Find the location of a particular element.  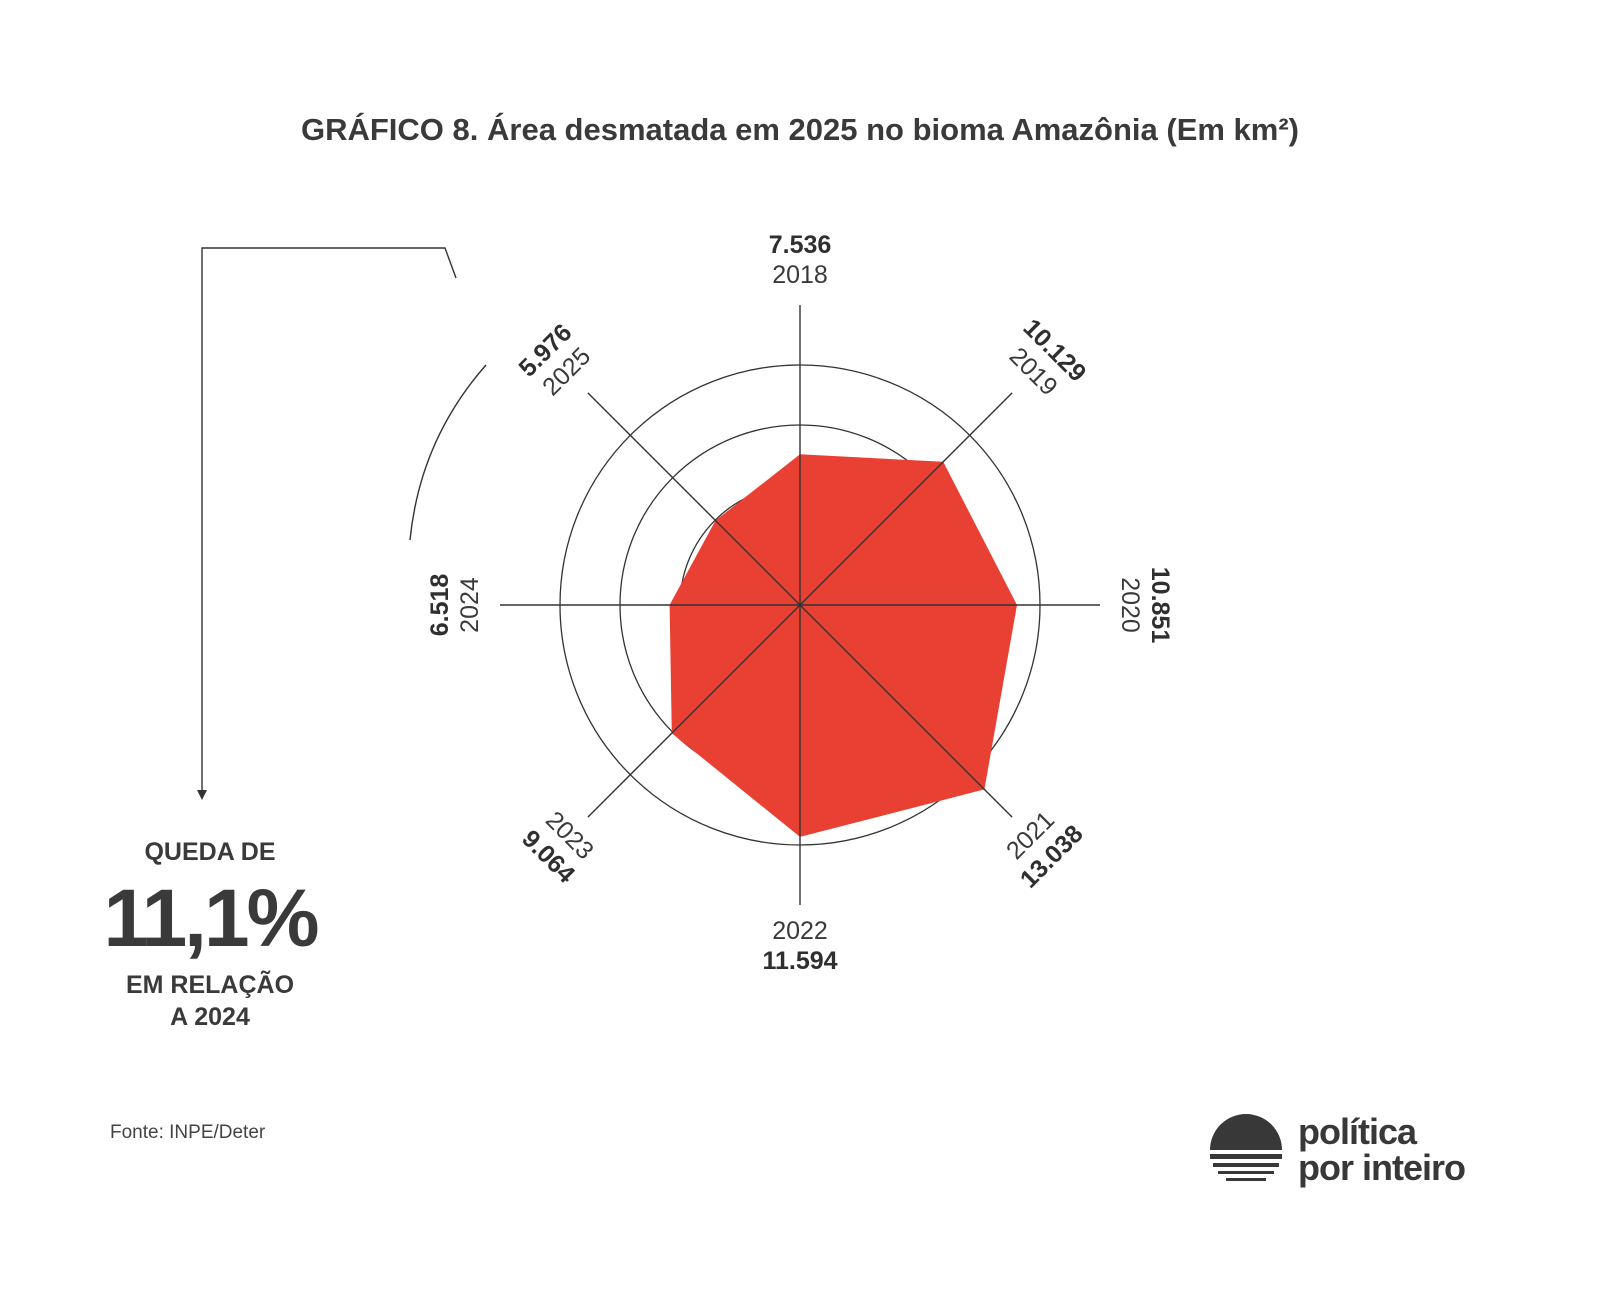

label-group-2024: 6.518 2024 is located at coordinates (455, 605).